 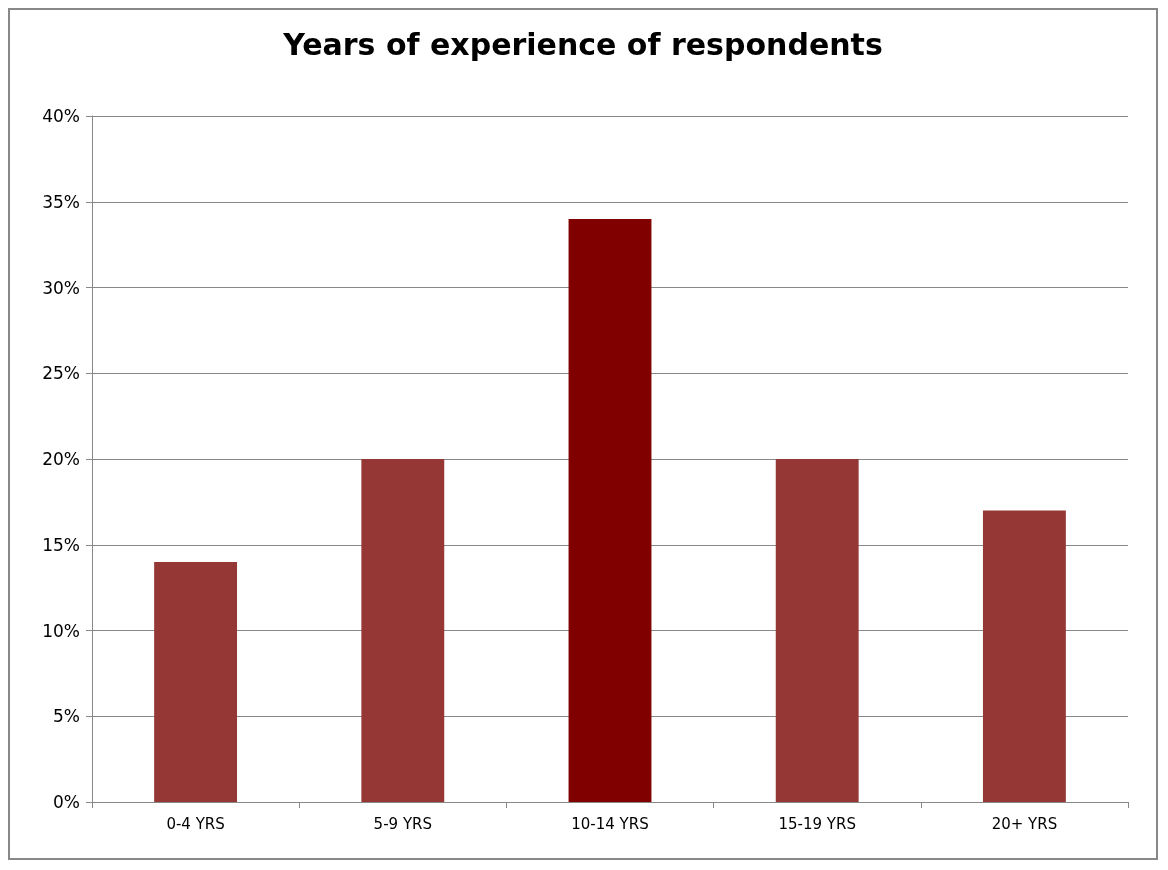 I want to click on x-tick-label: 5-9 YRS, so click(x=402, y=823).